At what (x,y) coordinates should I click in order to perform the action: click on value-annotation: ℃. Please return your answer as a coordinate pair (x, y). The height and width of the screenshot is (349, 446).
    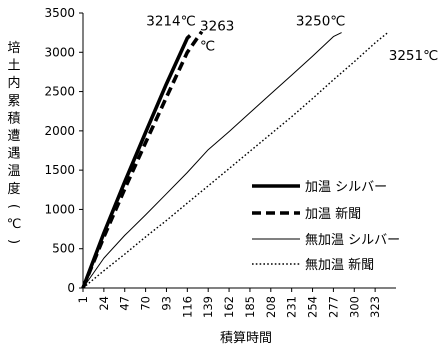
    Looking at the image, I should click on (207, 46).